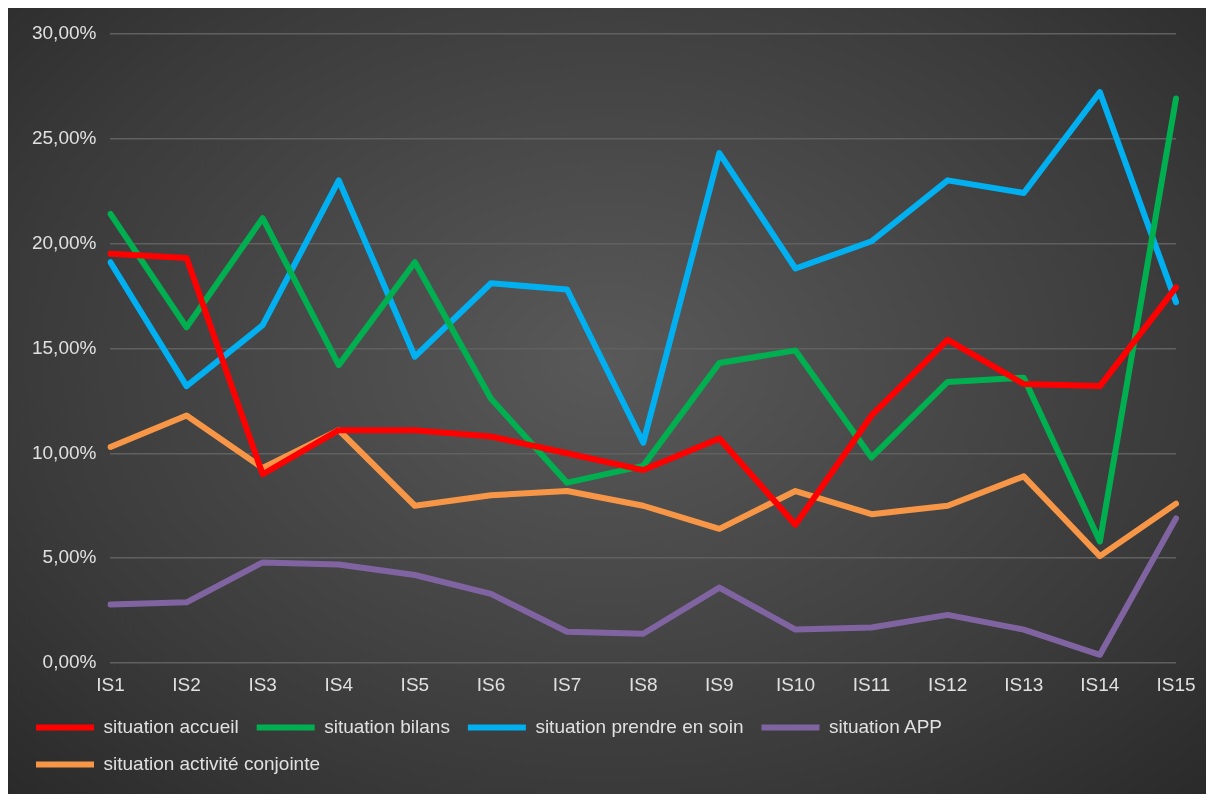 The height and width of the screenshot is (802, 1214). What do you see at coordinates (1176, 684) in the screenshot?
I see `x-tick-label: IS15` at bounding box center [1176, 684].